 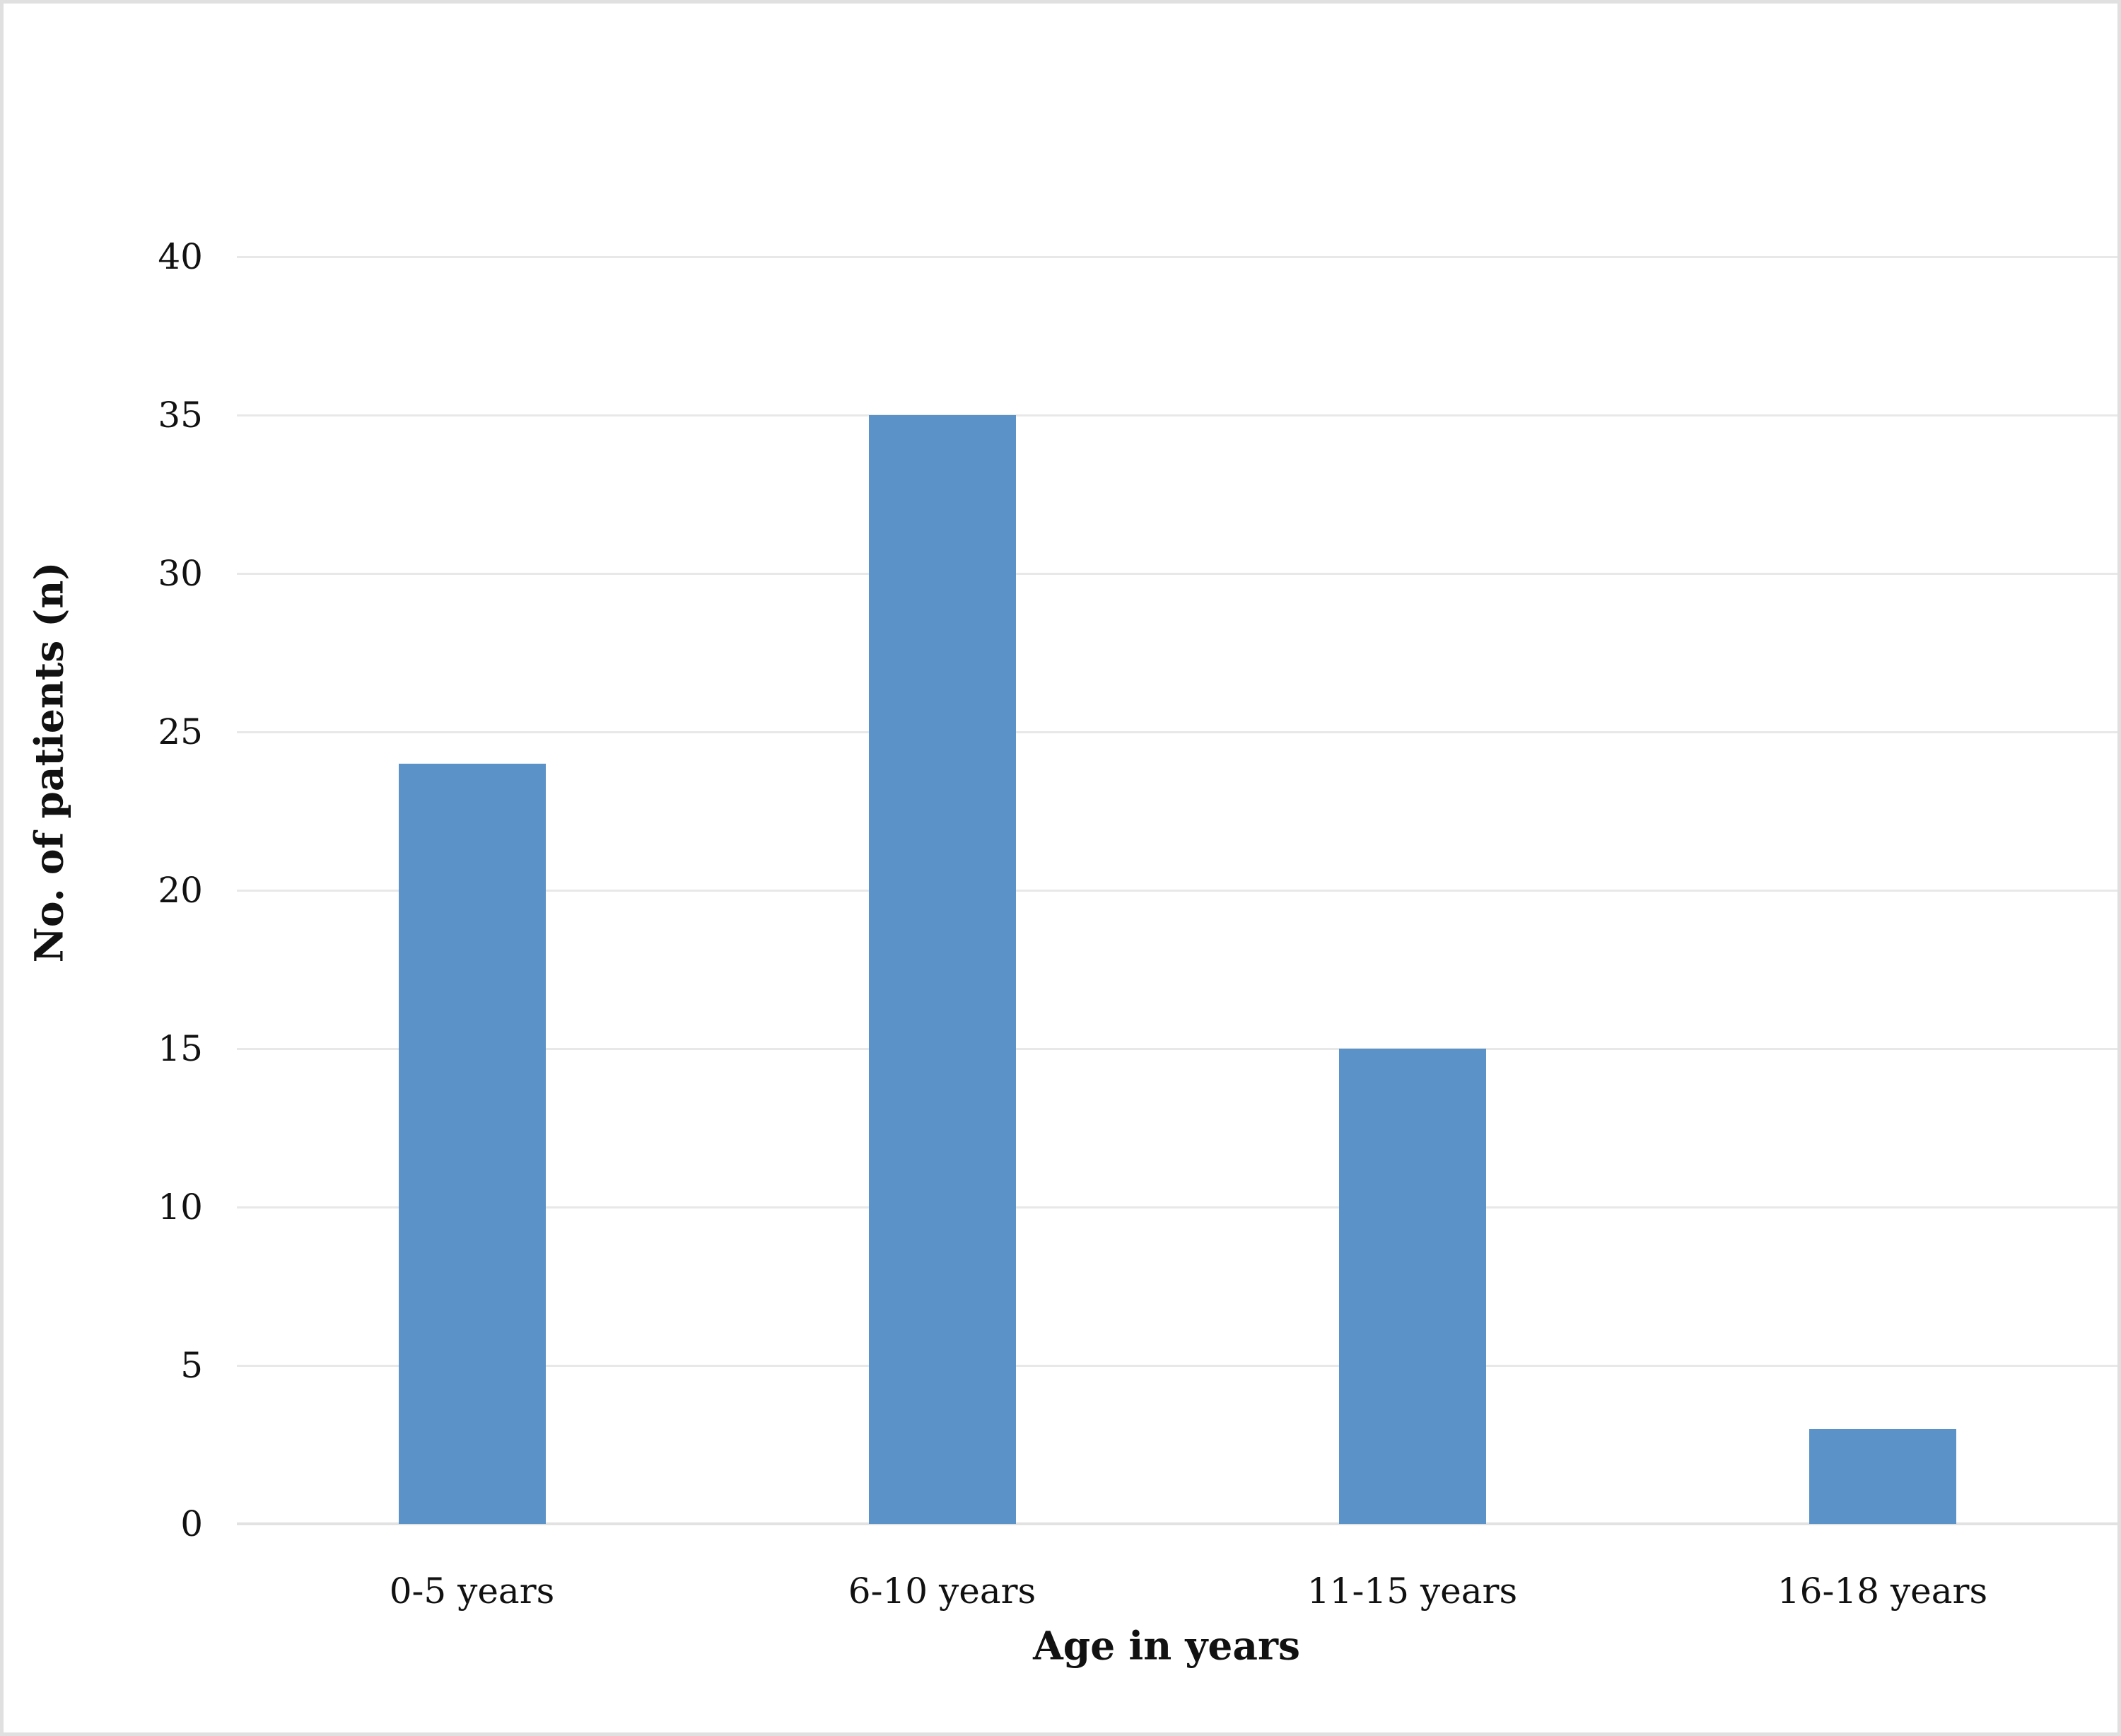 I want to click on y-tick-label: 5, so click(x=191, y=1365).